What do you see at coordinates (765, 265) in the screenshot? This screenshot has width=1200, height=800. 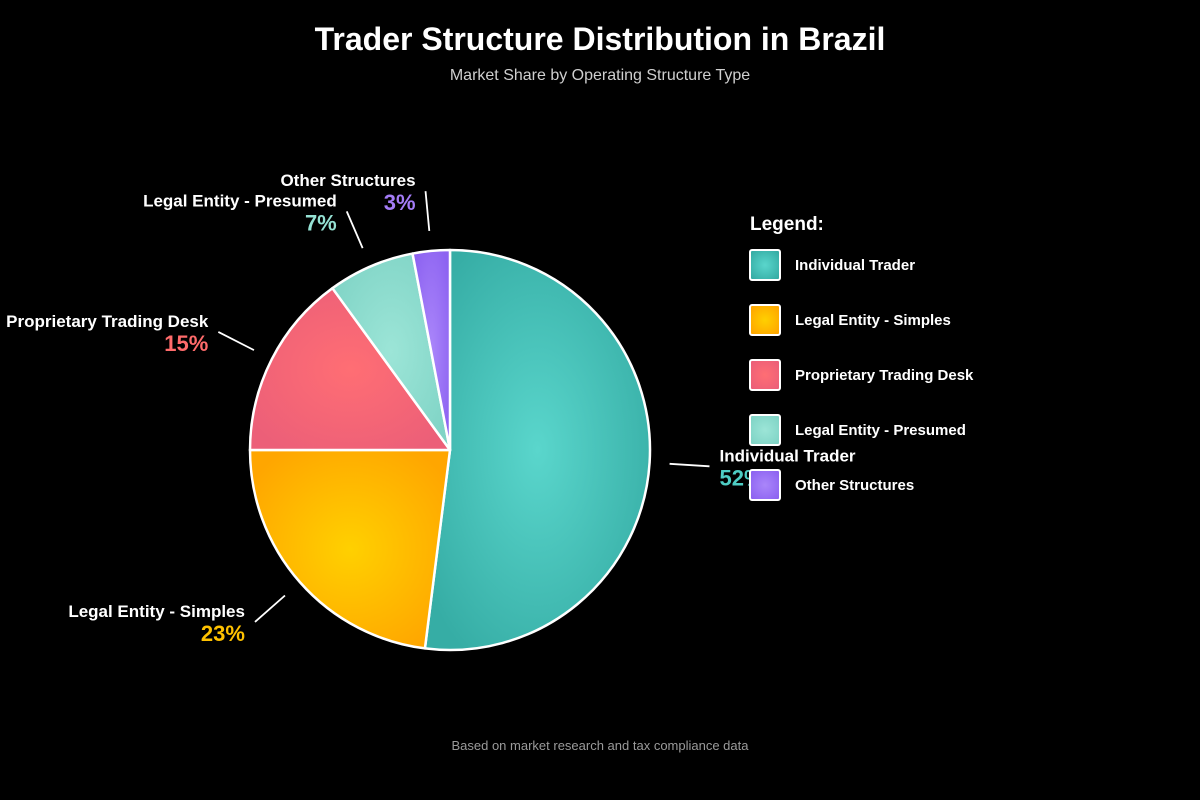 I see `legend-swatch-individual-trader` at bounding box center [765, 265].